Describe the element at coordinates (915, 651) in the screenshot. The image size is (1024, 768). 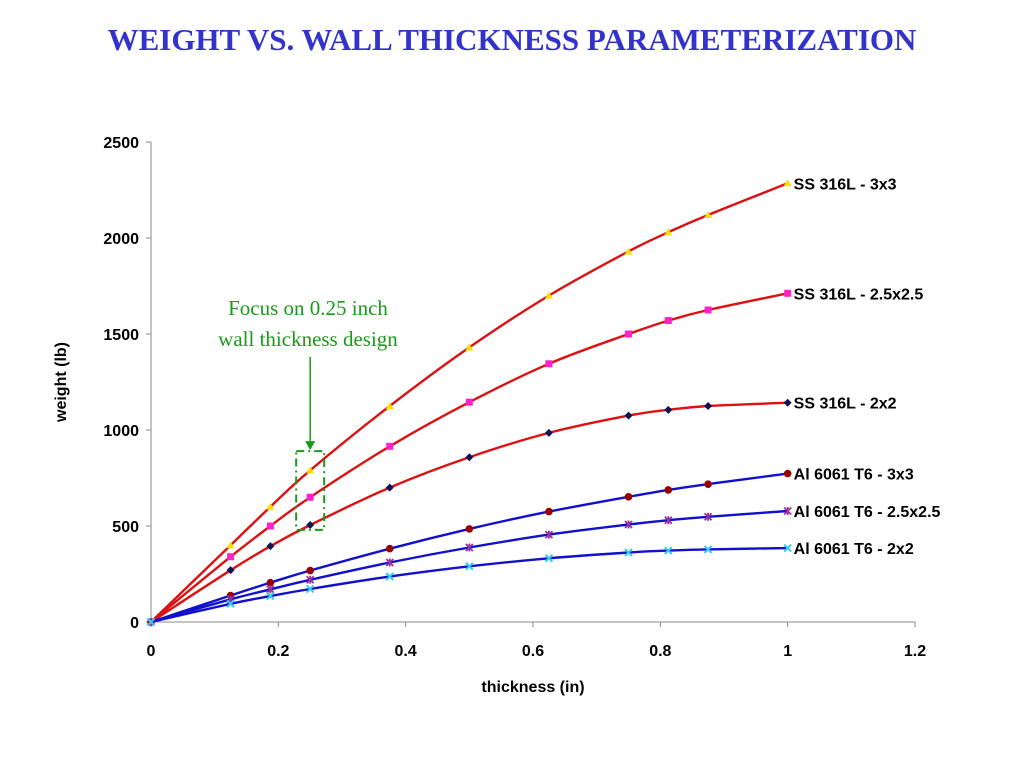
I see `x-tick-label: 1.2` at that location.